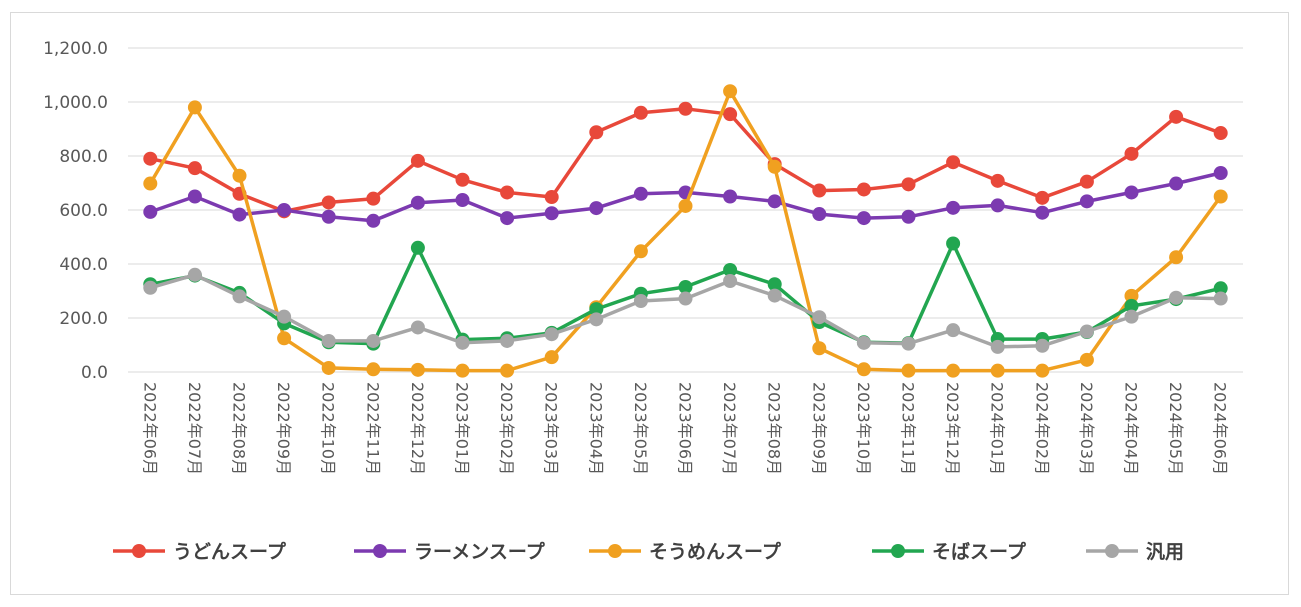 The height and width of the screenshot is (607, 1301). I want to click on legend: うどんスープ ラーメンスープ そうめんスープ そばスープ 汎用, so click(648, 551).